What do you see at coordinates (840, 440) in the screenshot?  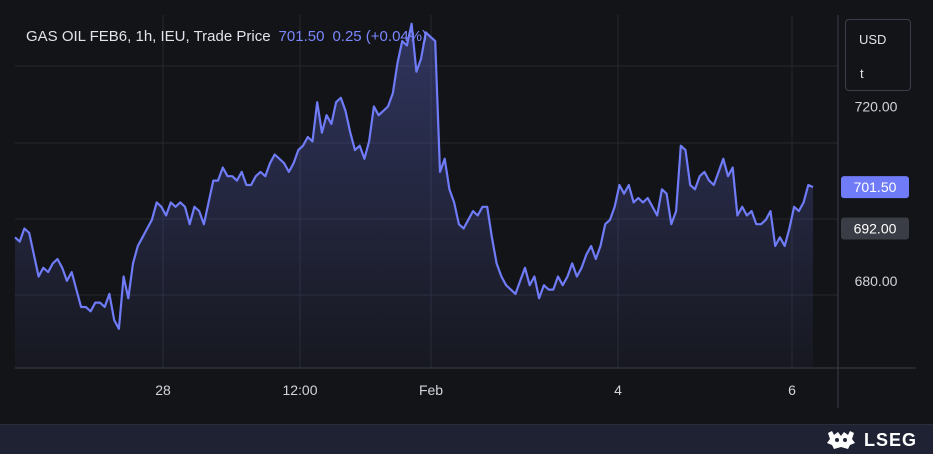 I see `crest-icon` at bounding box center [840, 440].